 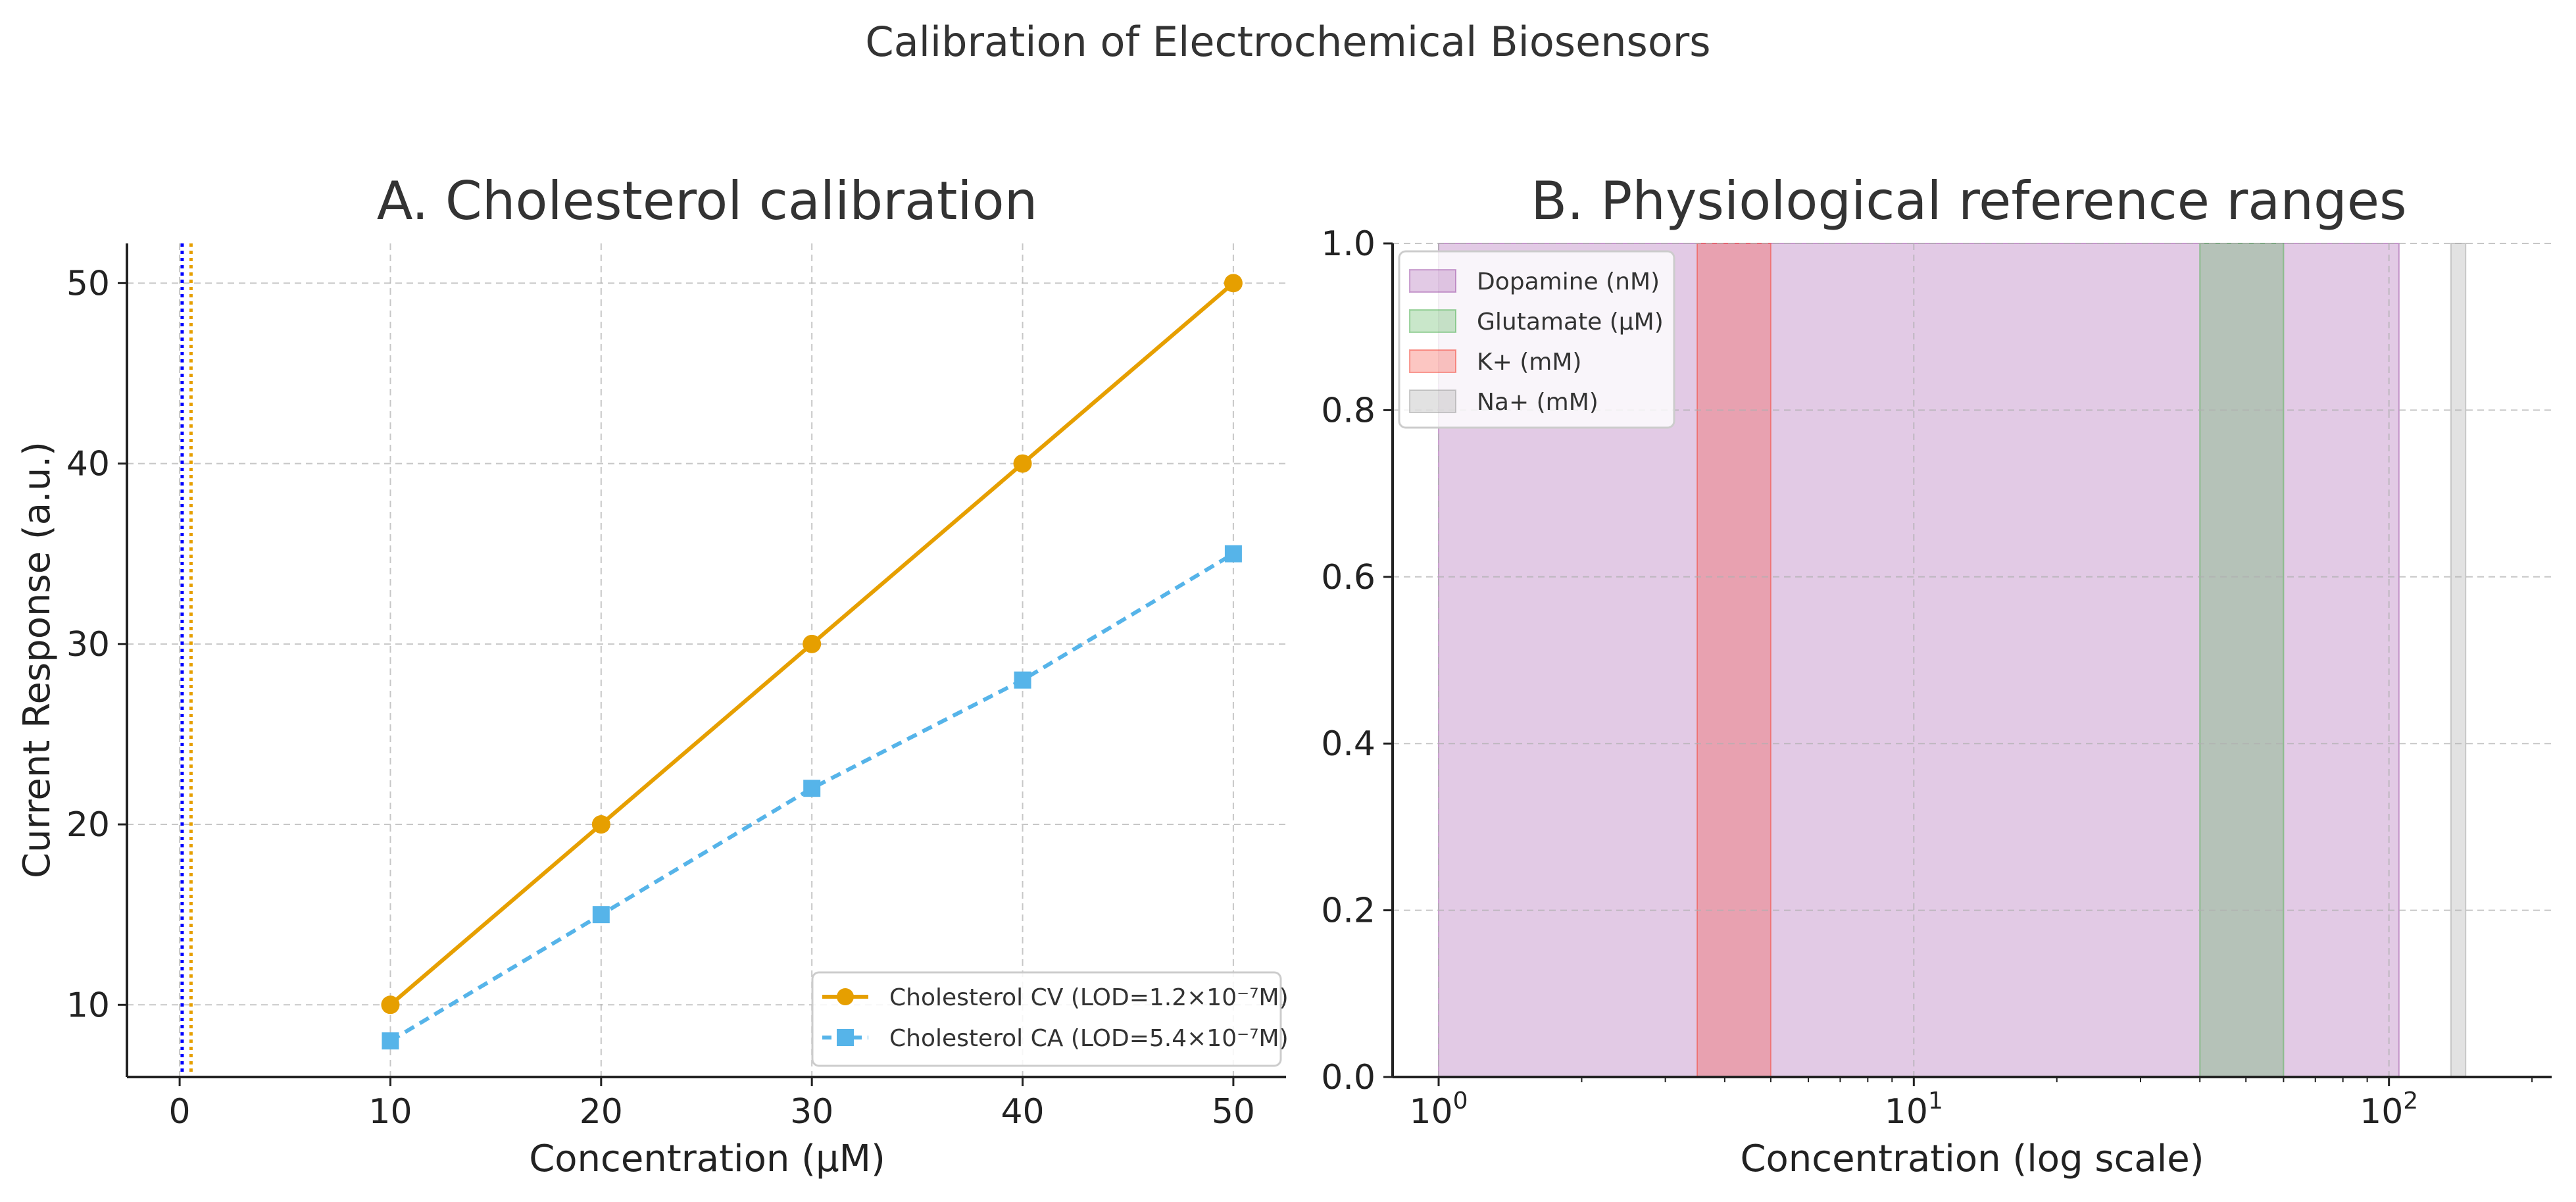 What do you see at coordinates (2389, 1110) in the screenshot?
I see `panel-b-xtick-label: 10²` at bounding box center [2389, 1110].